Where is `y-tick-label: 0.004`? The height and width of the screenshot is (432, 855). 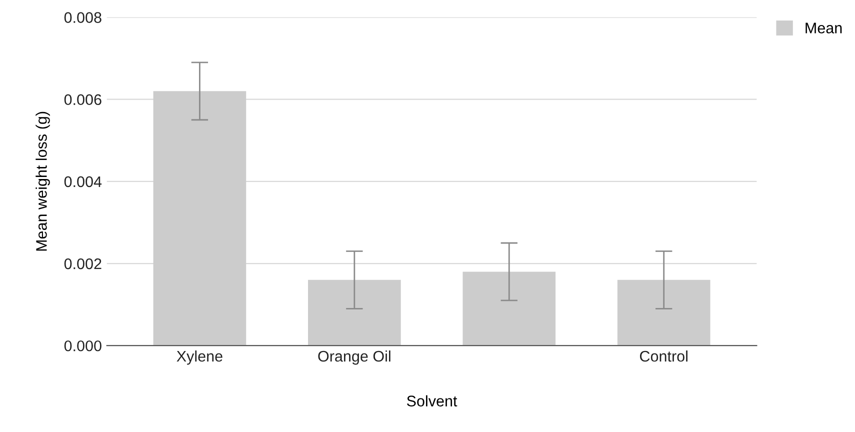 y-tick-label: 0.004 is located at coordinates (83, 182).